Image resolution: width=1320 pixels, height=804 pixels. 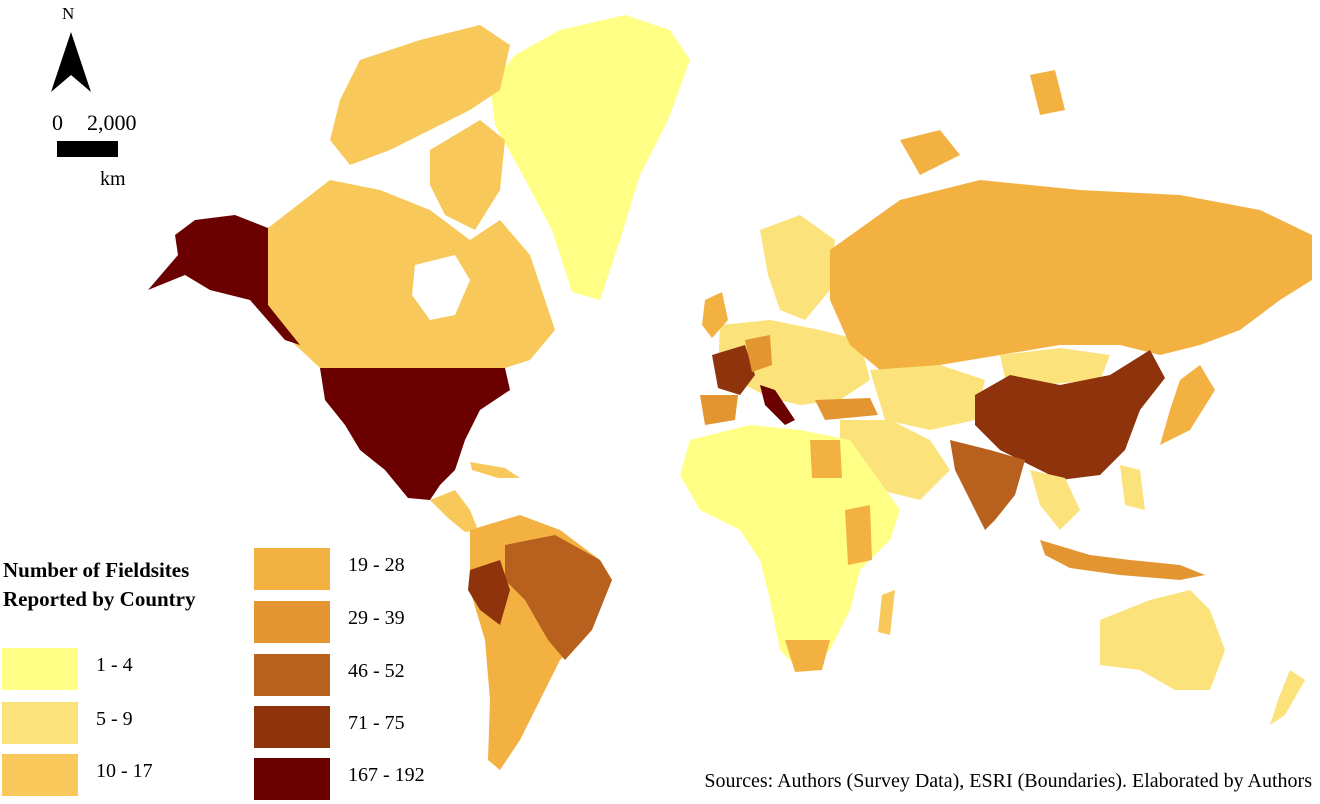 I want to click on legend-label: 5 - 9, so click(x=114, y=719).